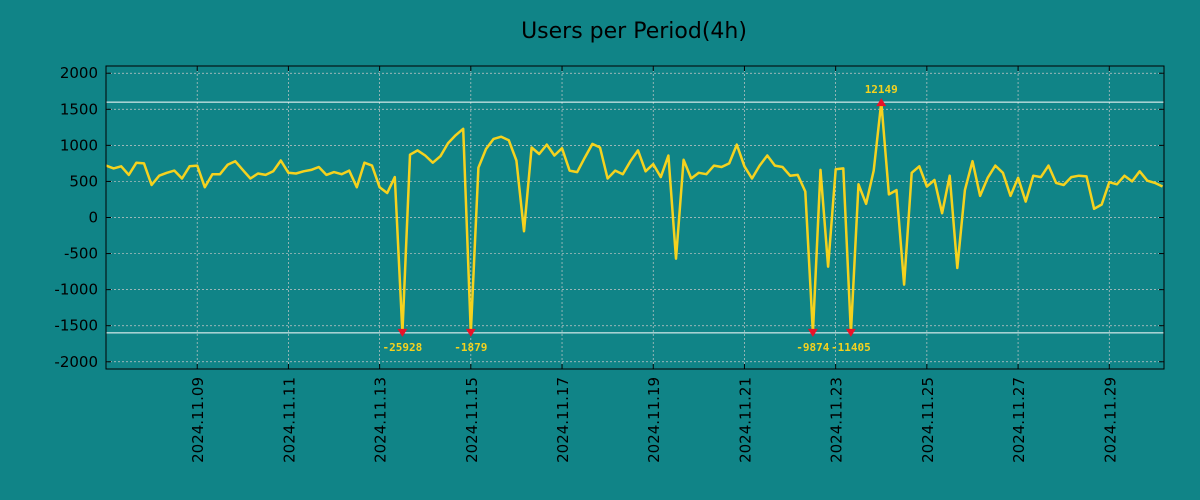 The height and width of the screenshot is (500, 1200). I want to click on y-tick-label: -500, so click(81, 254).